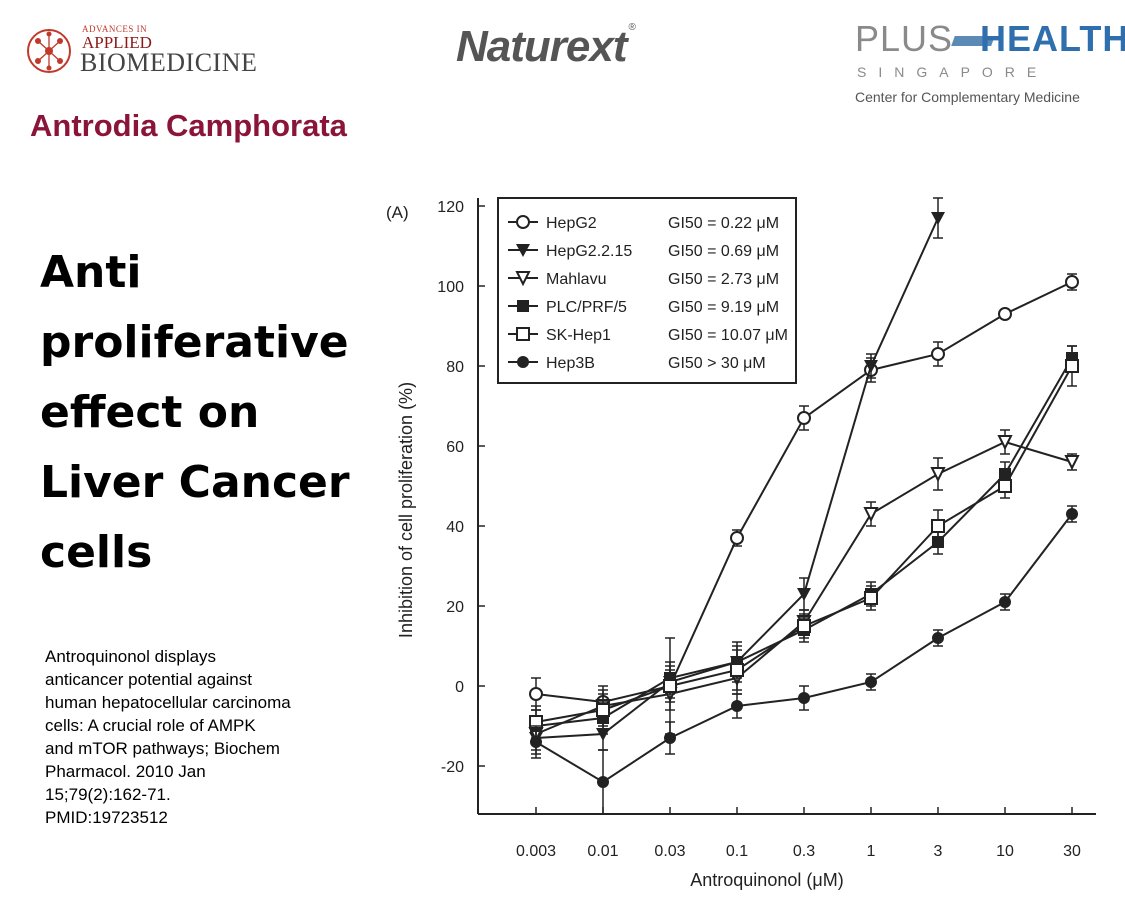 The height and width of the screenshot is (923, 1125). What do you see at coordinates (450, 287) in the screenshot?
I see `y-tick-label: 100` at bounding box center [450, 287].